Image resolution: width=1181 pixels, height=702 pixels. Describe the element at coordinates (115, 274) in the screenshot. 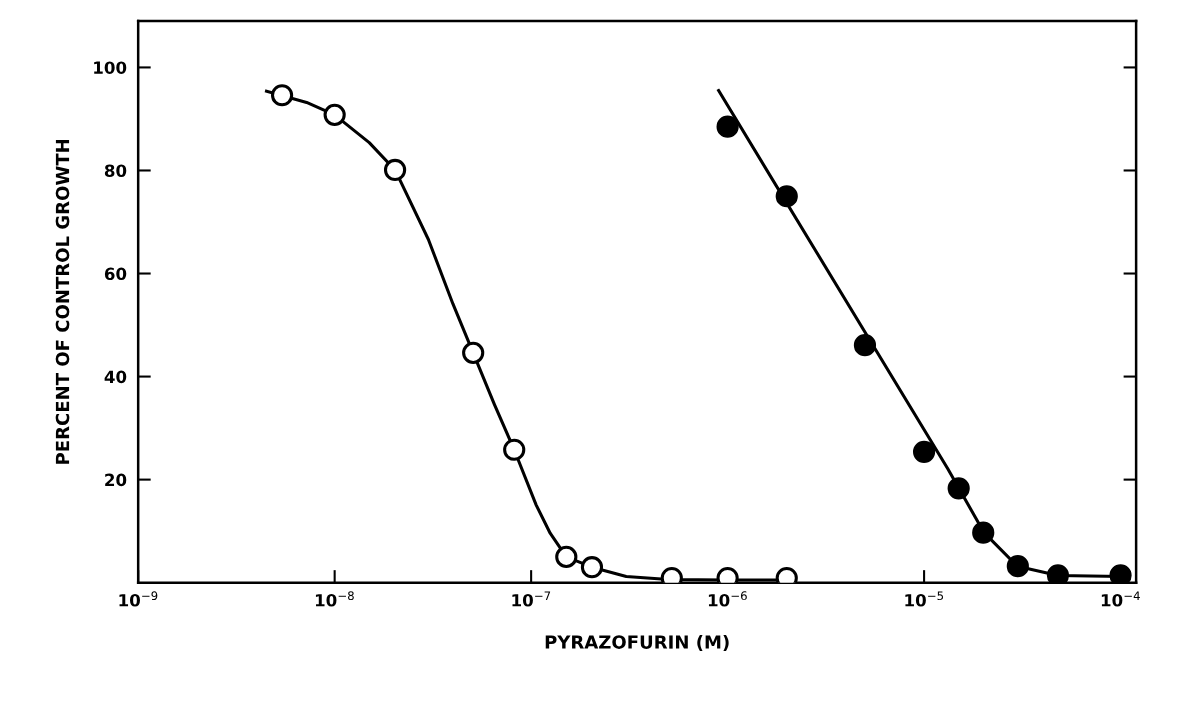

I see `y-tick-label: 60` at that location.